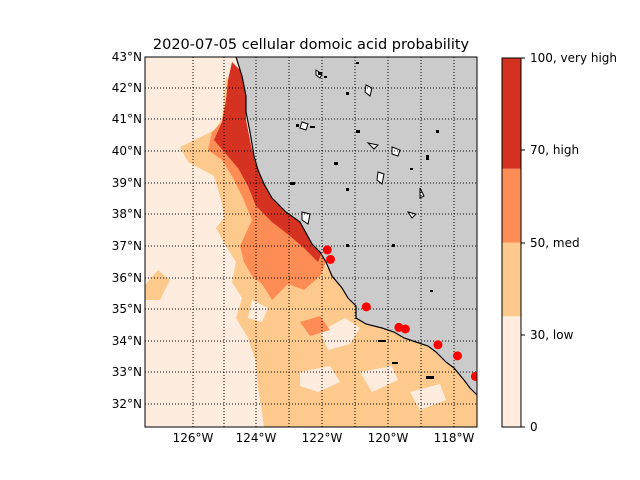 The width and height of the screenshot is (640, 480). Describe the element at coordinates (573, 58) in the screenshot. I see `colorbar-label: 100, very high` at that location.